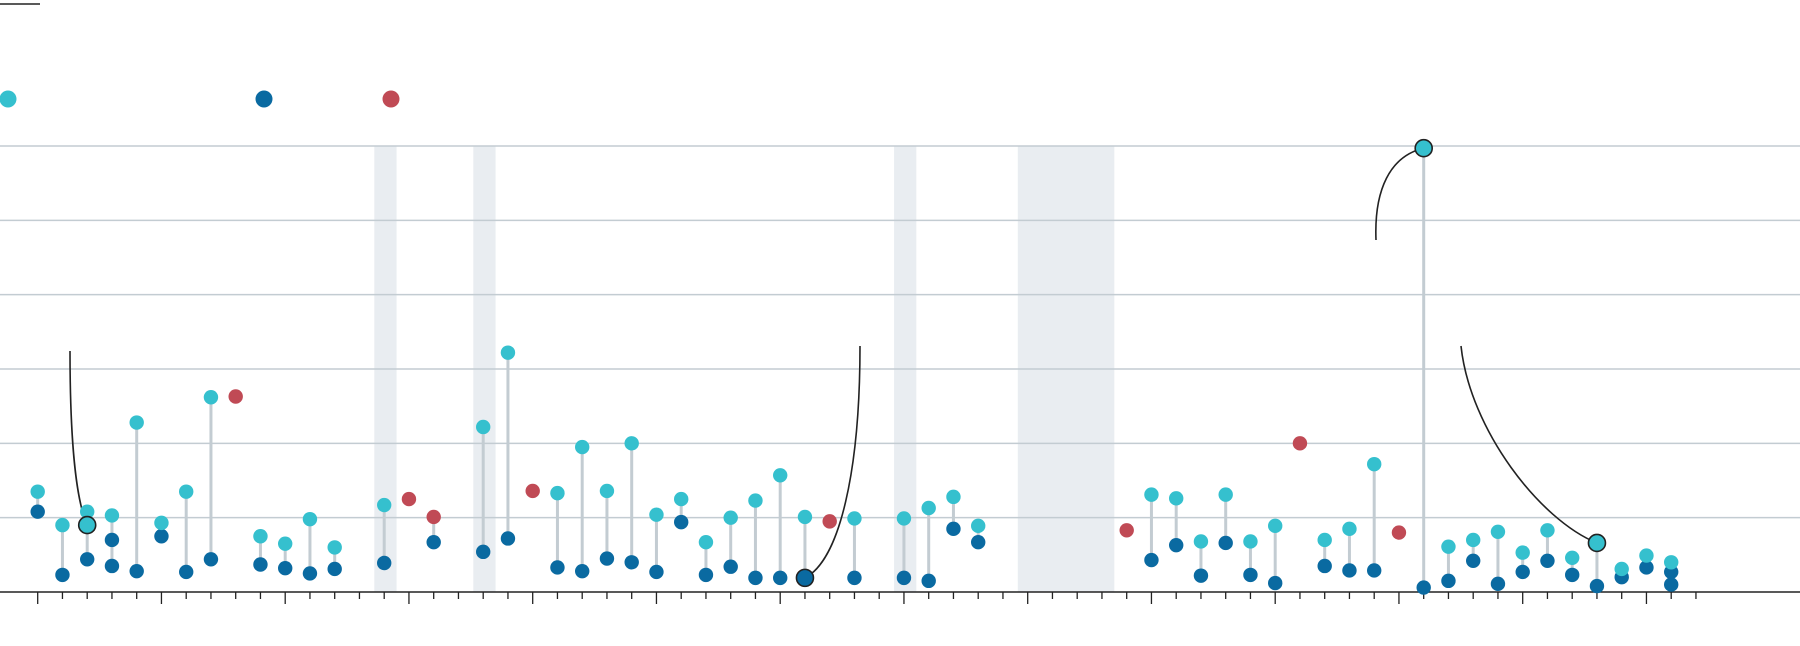 This screenshot has height=646, width=1800. I want to click on legend-single-dot, so click(391, 99).